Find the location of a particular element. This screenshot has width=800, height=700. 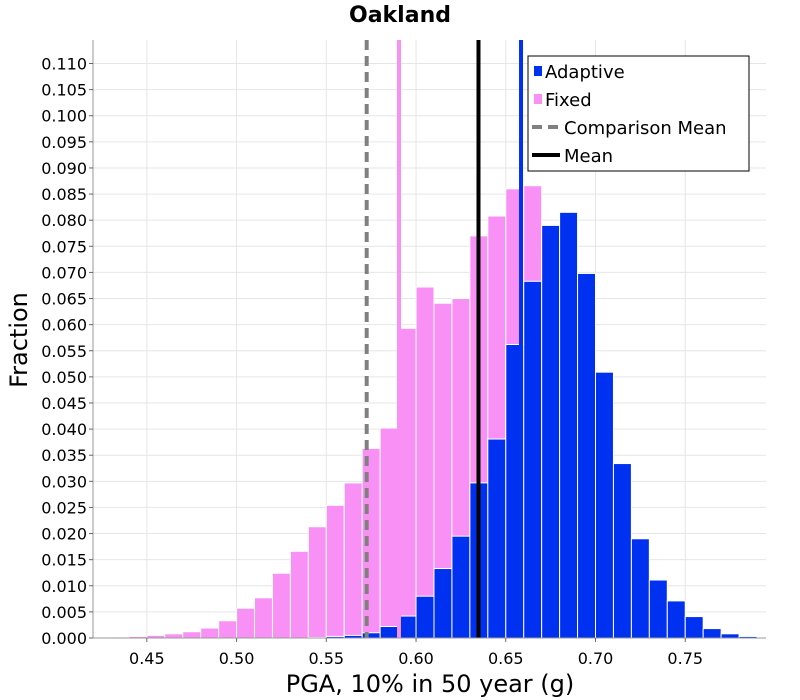

legend-label-comparison-mean: Comparison Mean is located at coordinates (645, 128).